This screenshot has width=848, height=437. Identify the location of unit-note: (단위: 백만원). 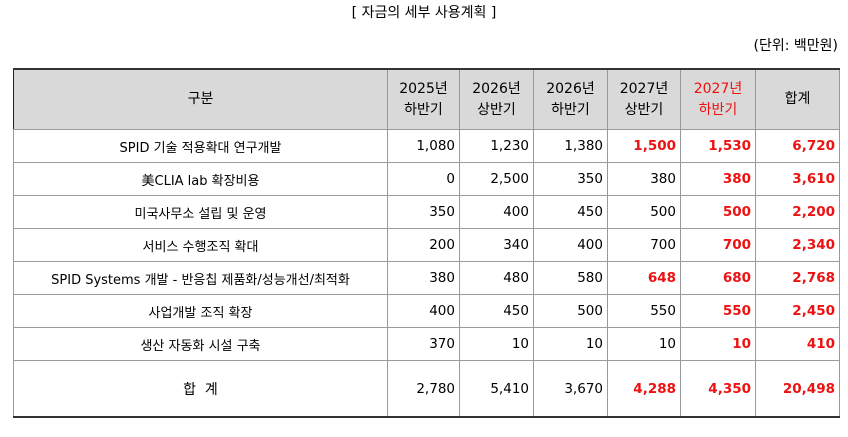
(796, 46).